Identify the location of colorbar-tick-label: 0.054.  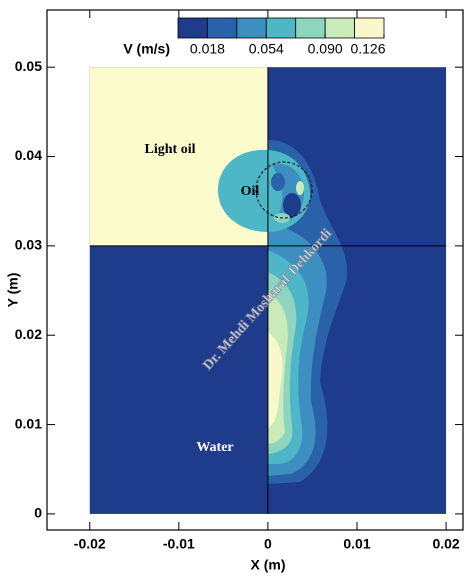
(266, 49).